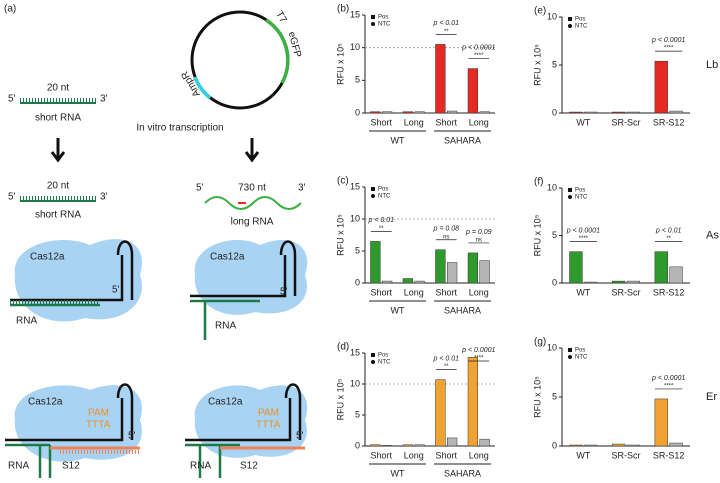 The width and height of the screenshot is (720, 483). What do you see at coordinates (712, 235) in the screenshot?
I see `side-label: As` at bounding box center [712, 235].